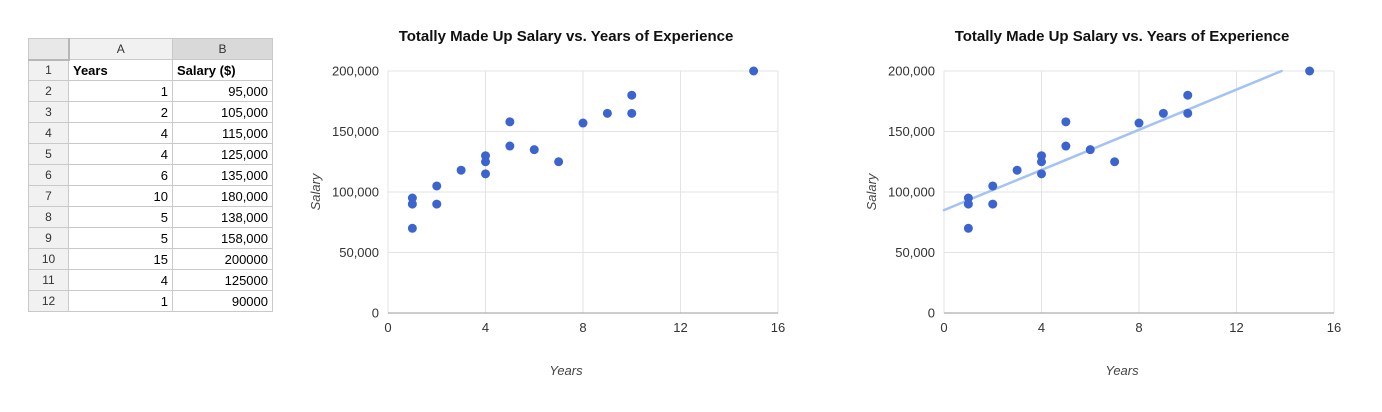  What do you see at coordinates (48, 175) in the screenshot?
I see `row-number: 6` at bounding box center [48, 175].